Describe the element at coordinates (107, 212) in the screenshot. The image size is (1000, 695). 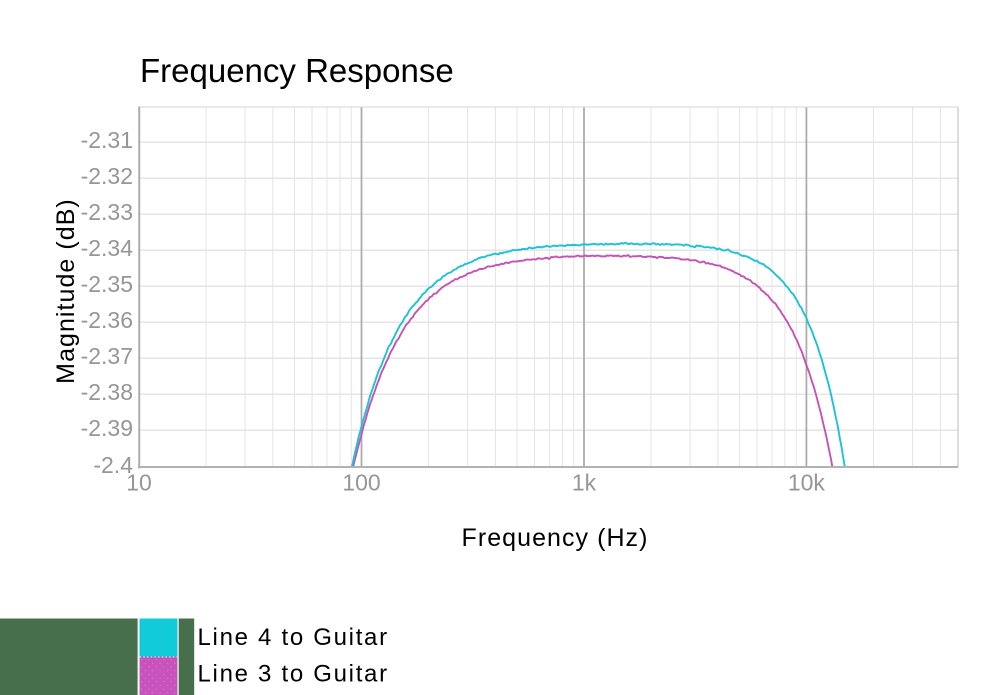
I see `svg-text: -2.33` at that location.